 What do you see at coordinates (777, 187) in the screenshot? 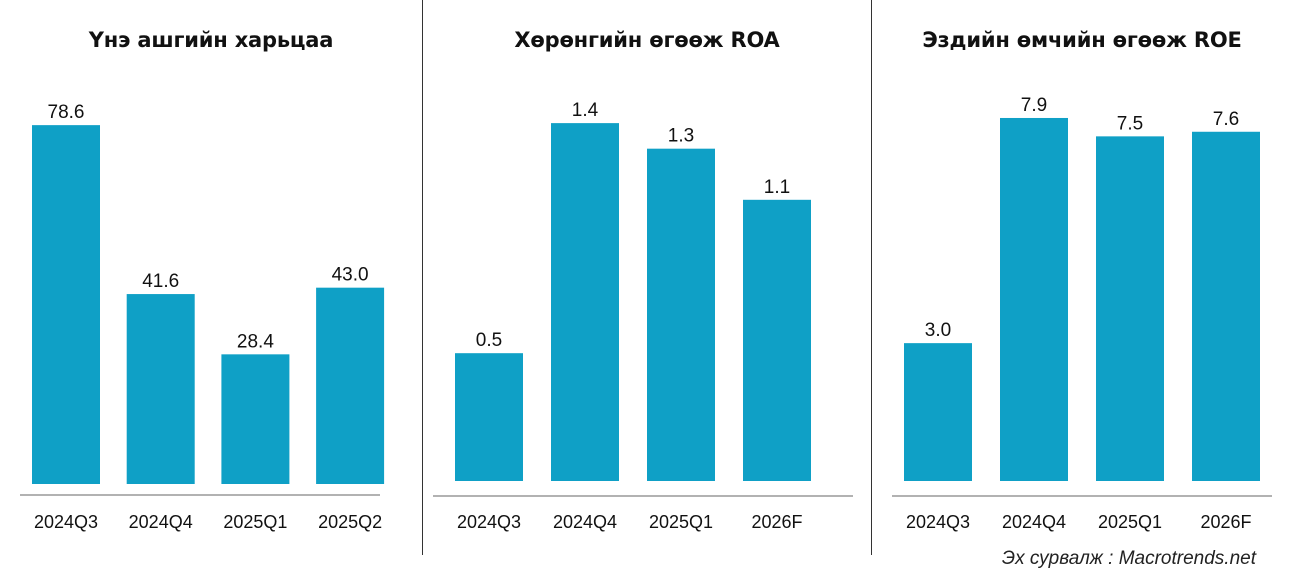
I see `data-label-2026F: 1.1` at bounding box center [777, 187].